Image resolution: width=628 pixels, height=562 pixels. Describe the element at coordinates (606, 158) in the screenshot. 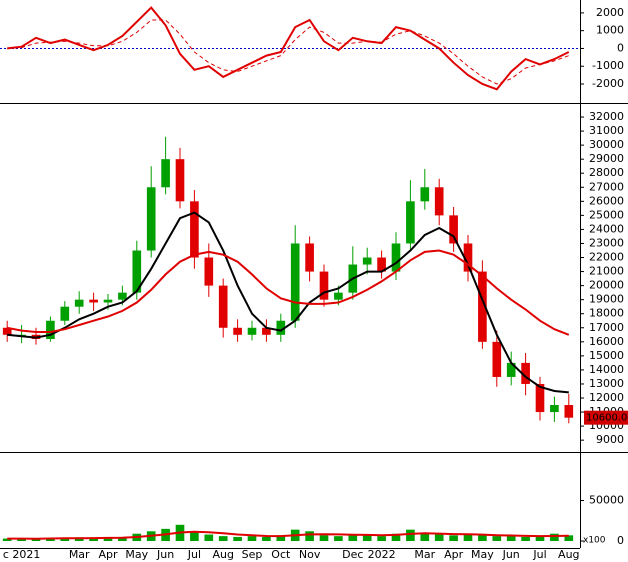

I see `y-tick-label: 29000` at that location.